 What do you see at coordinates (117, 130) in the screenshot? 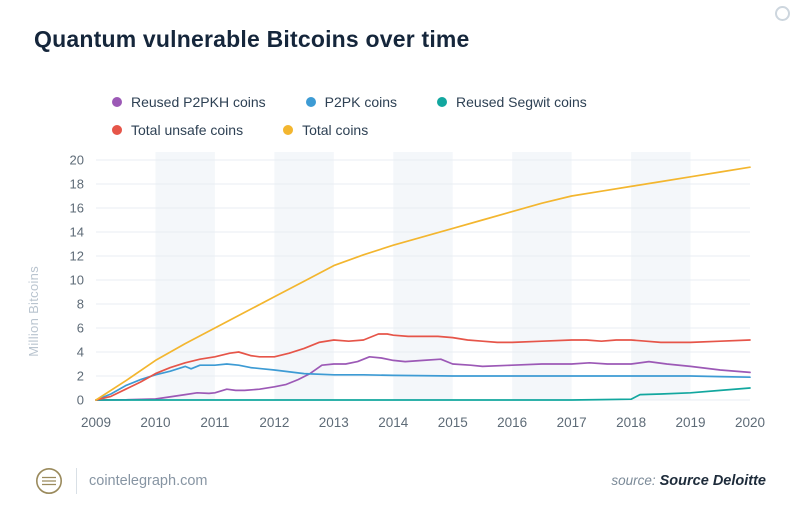
I see `legend-dot-red` at bounding box center [117, 130].